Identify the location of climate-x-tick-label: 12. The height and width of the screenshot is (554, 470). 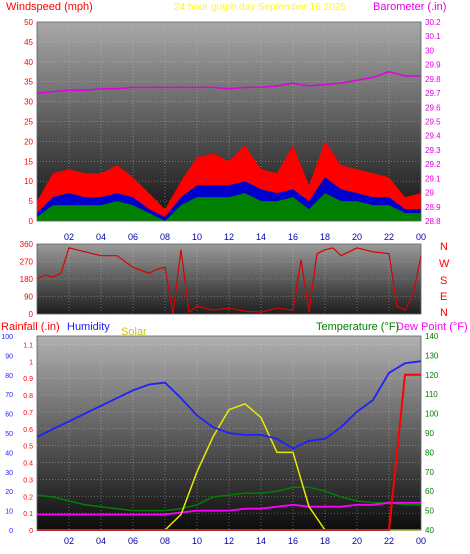
(229, 541).